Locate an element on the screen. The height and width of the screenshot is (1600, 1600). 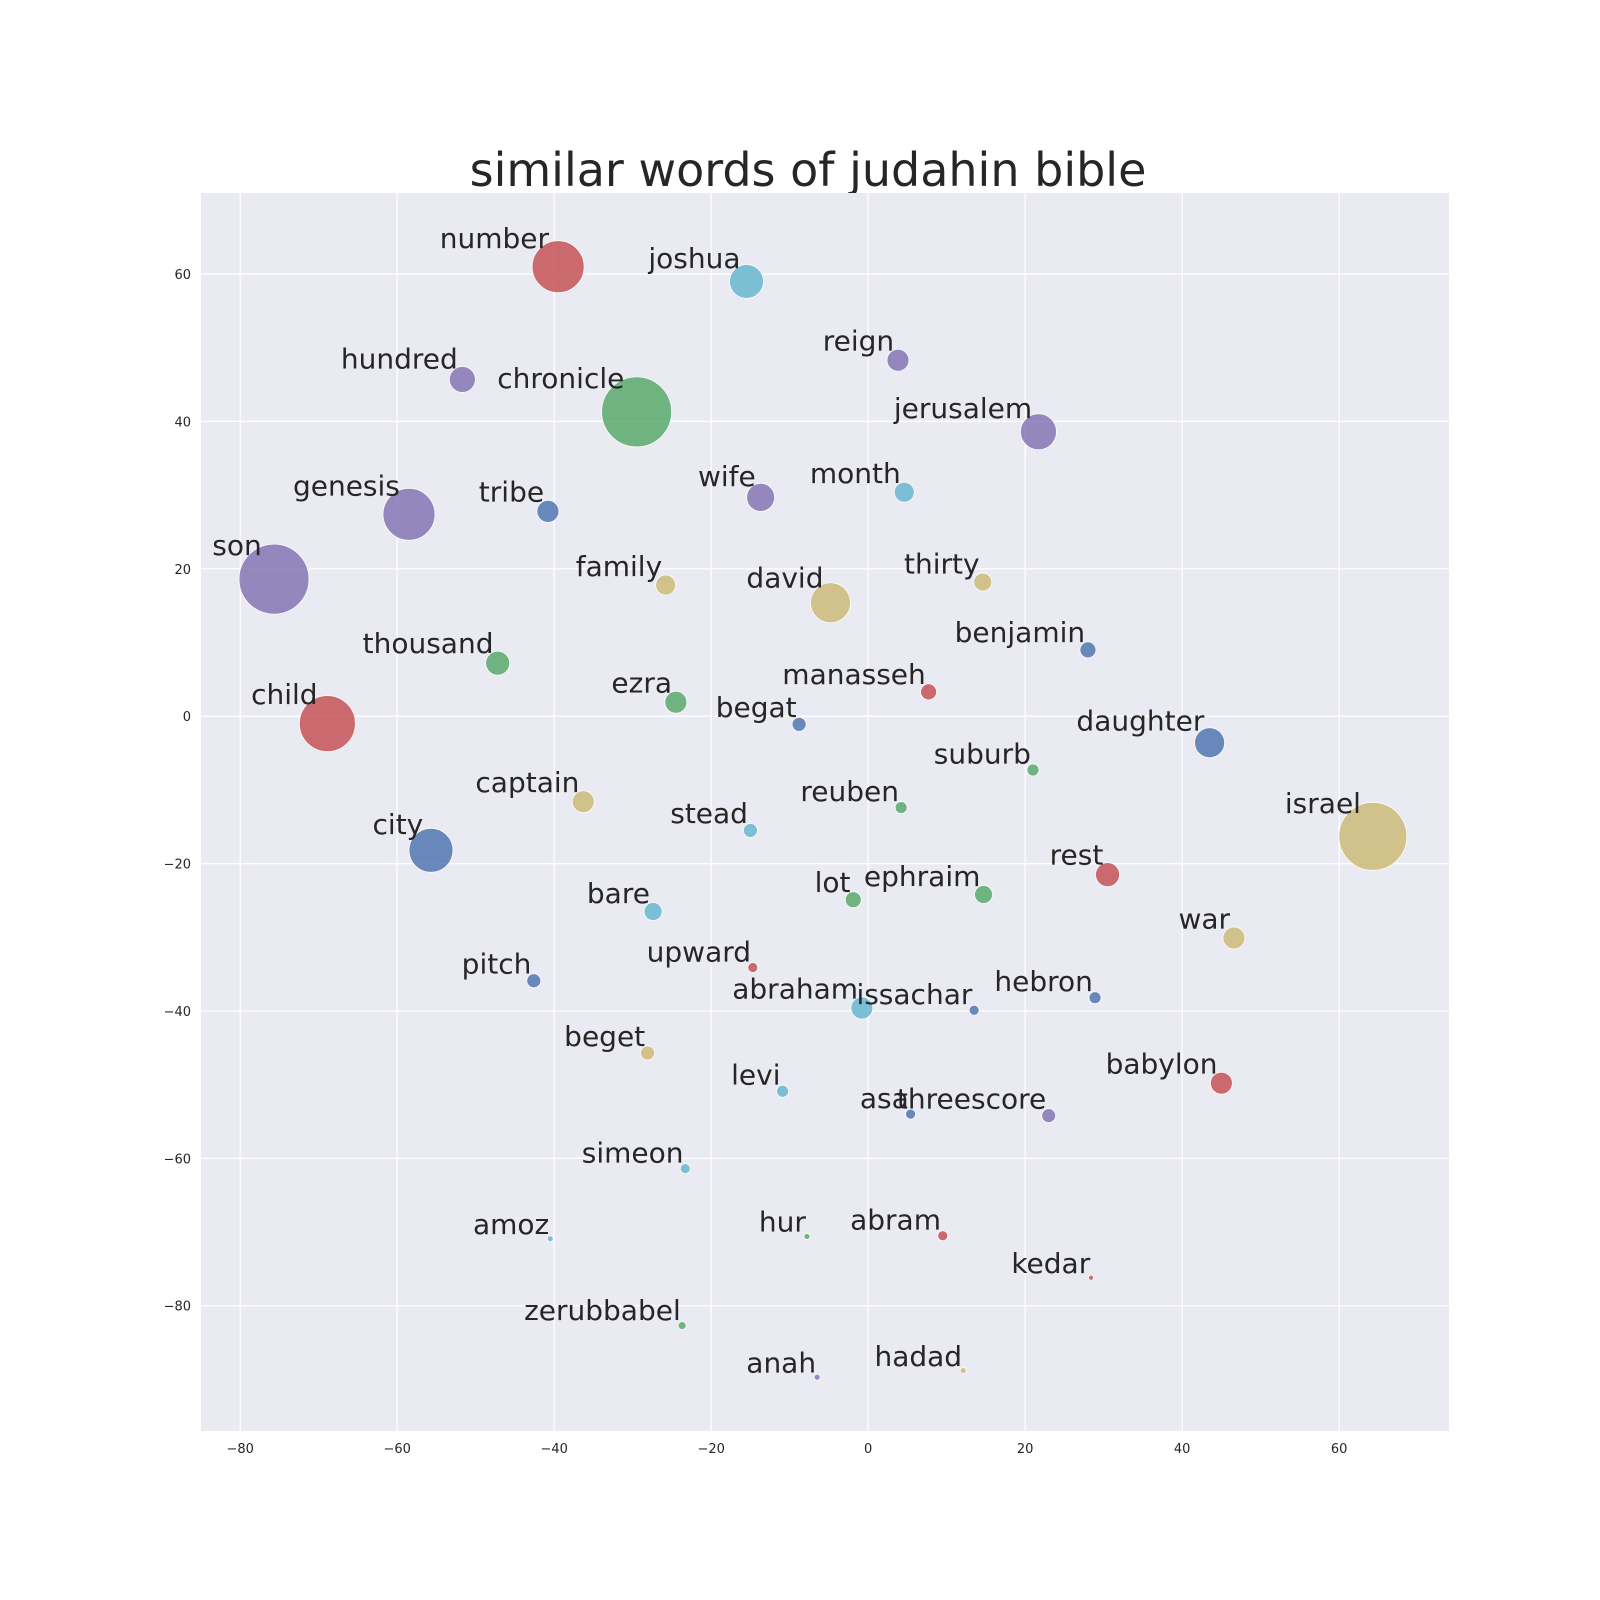
word-label-hur: hur is located at coordinates (782, 1222).